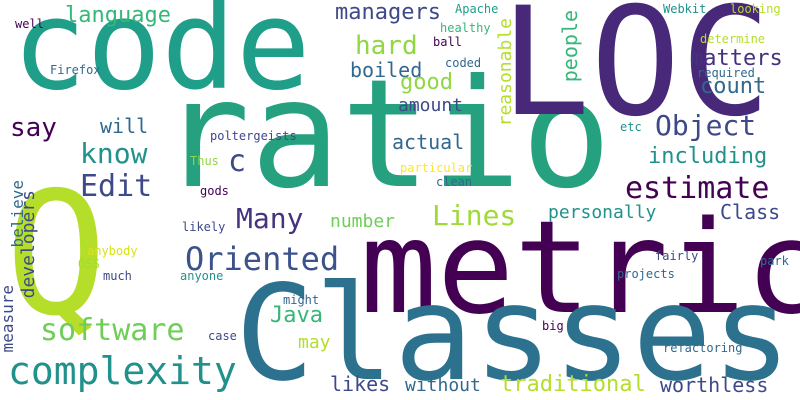 This screenshot has width=800, height=400. What do you see at coordinates (262, 259) in the screenshot?
I see `word-oriented: Oriented` at bounding box center [262, 259].